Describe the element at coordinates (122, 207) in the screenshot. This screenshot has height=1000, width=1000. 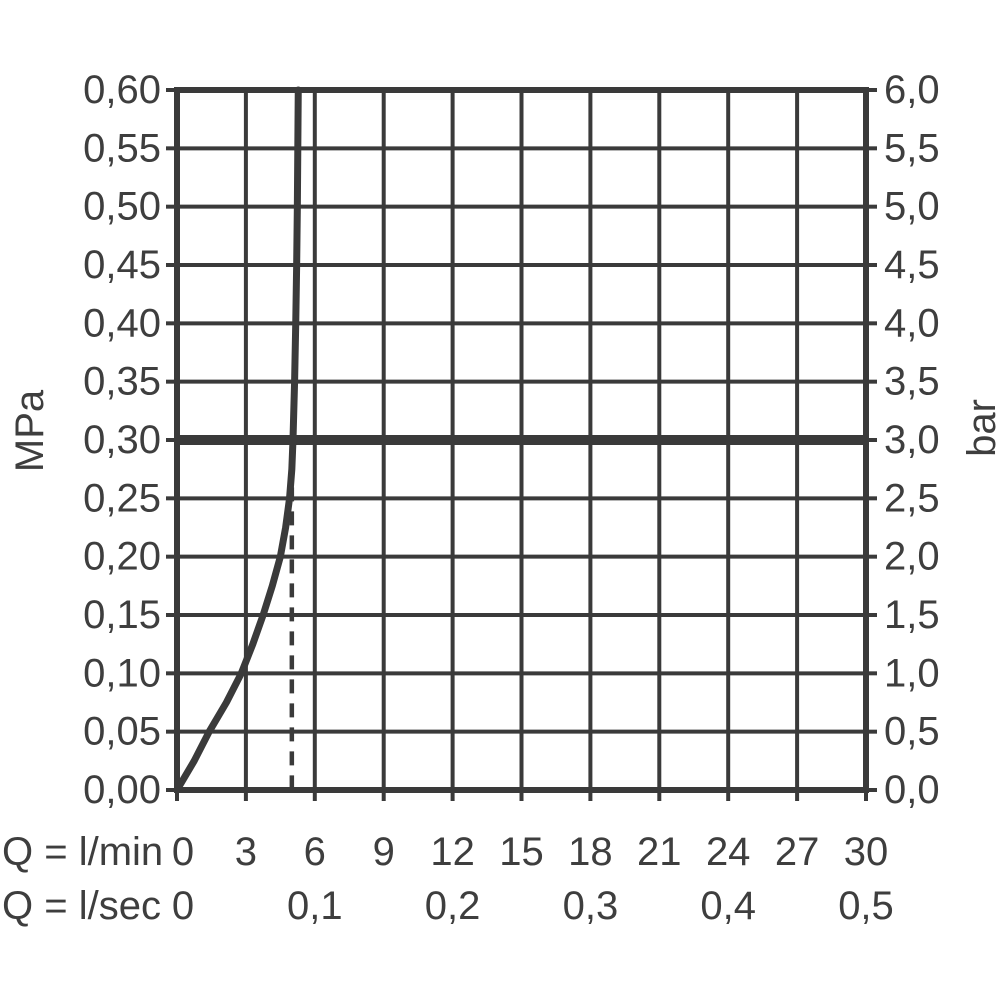
I see `mpa-tick-label: 0,50` at that location.